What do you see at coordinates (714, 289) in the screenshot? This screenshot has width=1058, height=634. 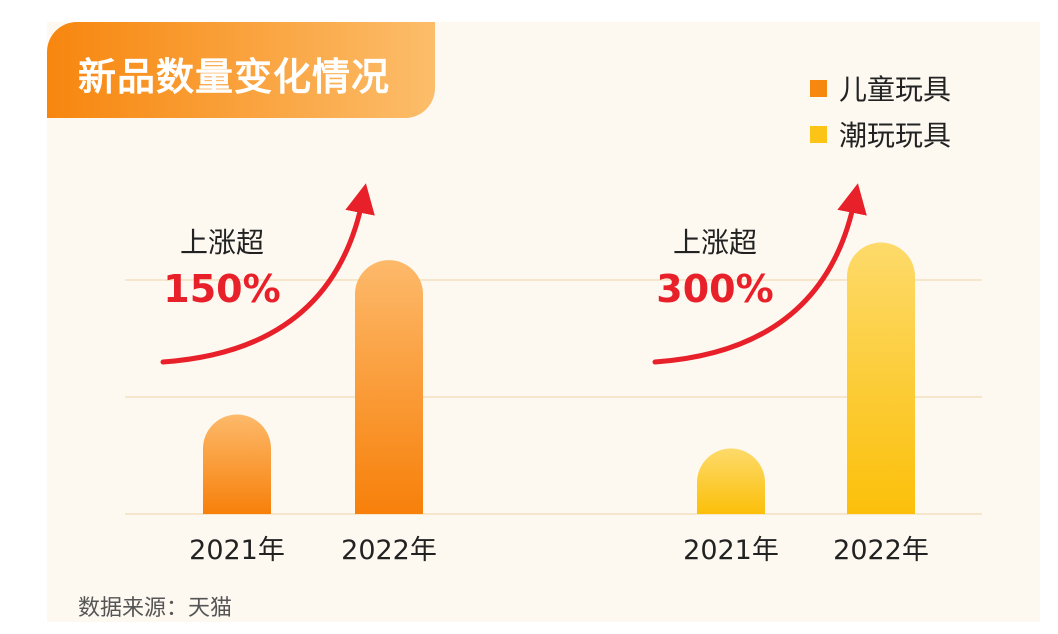 I see `growth-value: 300%` at bounding box center [714, 289].